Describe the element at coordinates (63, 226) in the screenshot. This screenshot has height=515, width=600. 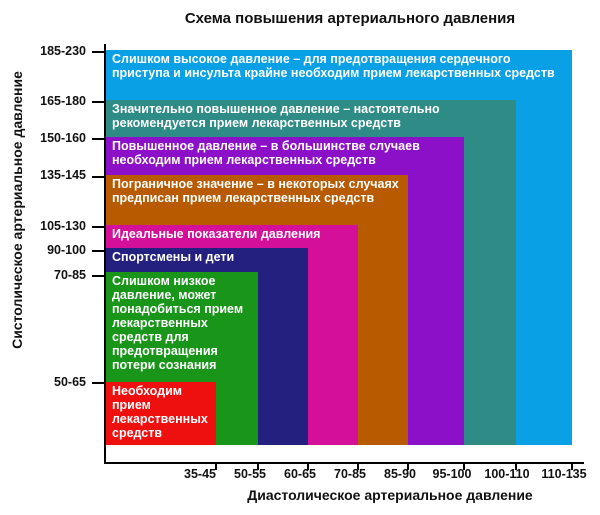
I see `y-tick: 105-130` at that location.